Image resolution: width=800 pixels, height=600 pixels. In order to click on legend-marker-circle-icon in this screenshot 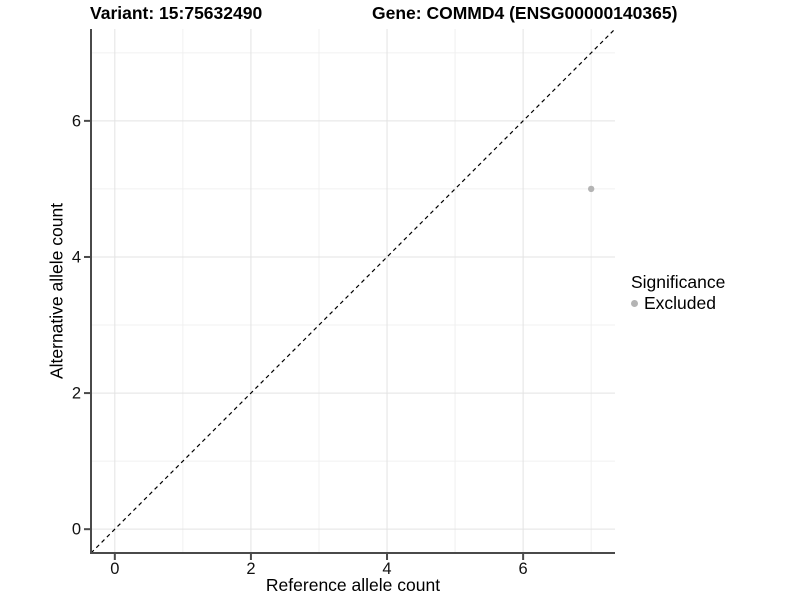, I will do `click(634, 303)`.